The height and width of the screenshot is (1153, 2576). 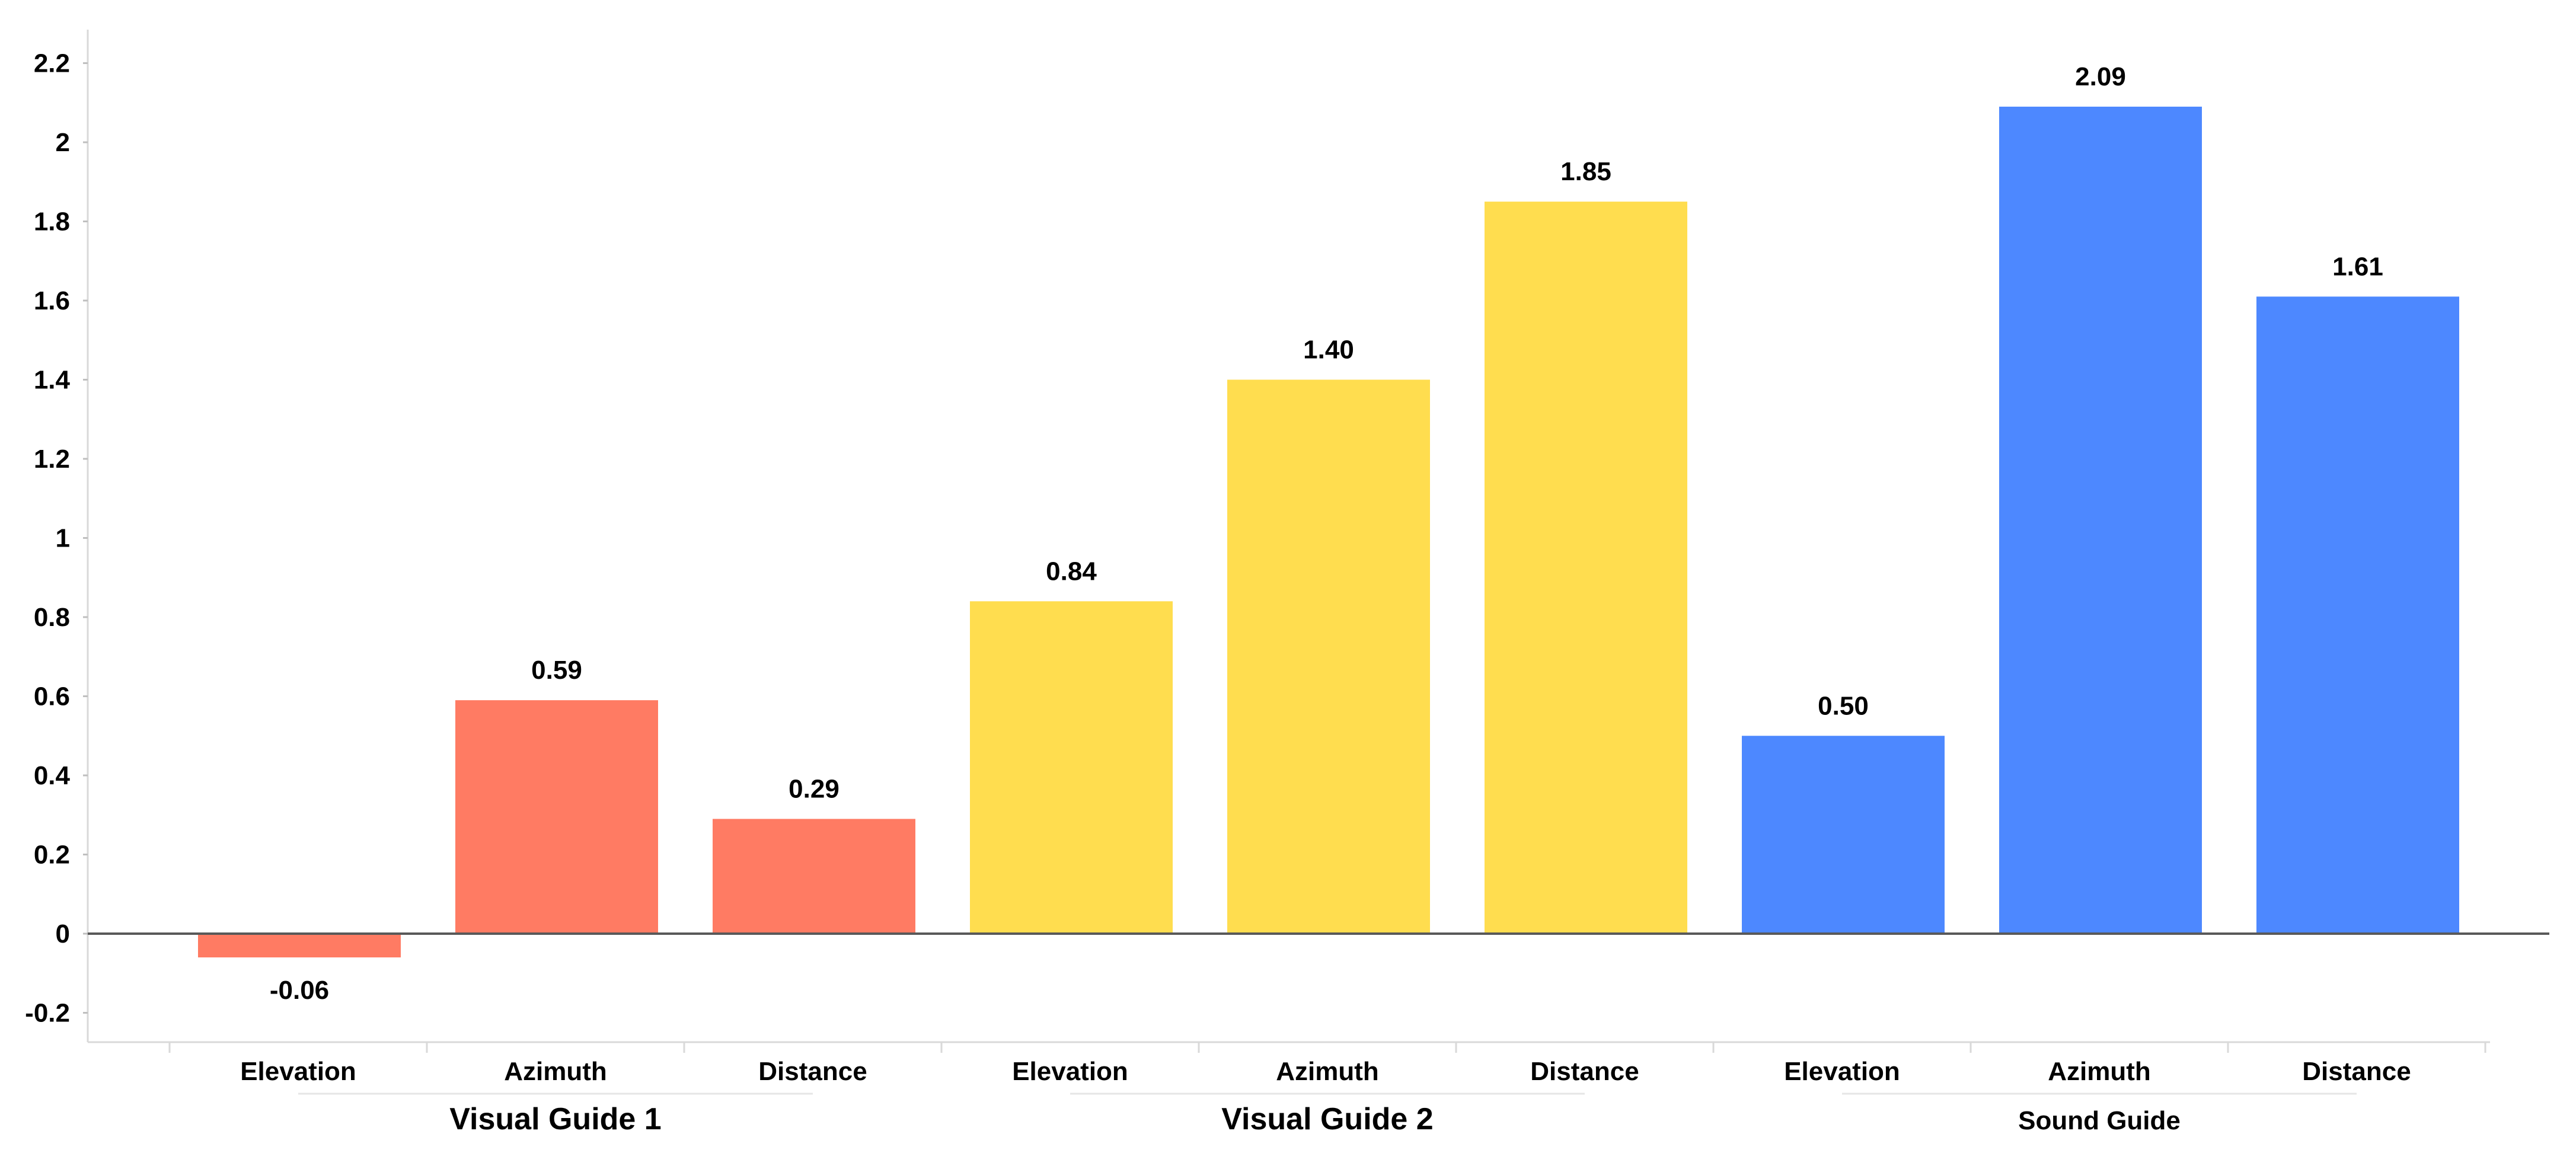 I want to click on y-tick-label: 0.6, so click(x=52, y=697).